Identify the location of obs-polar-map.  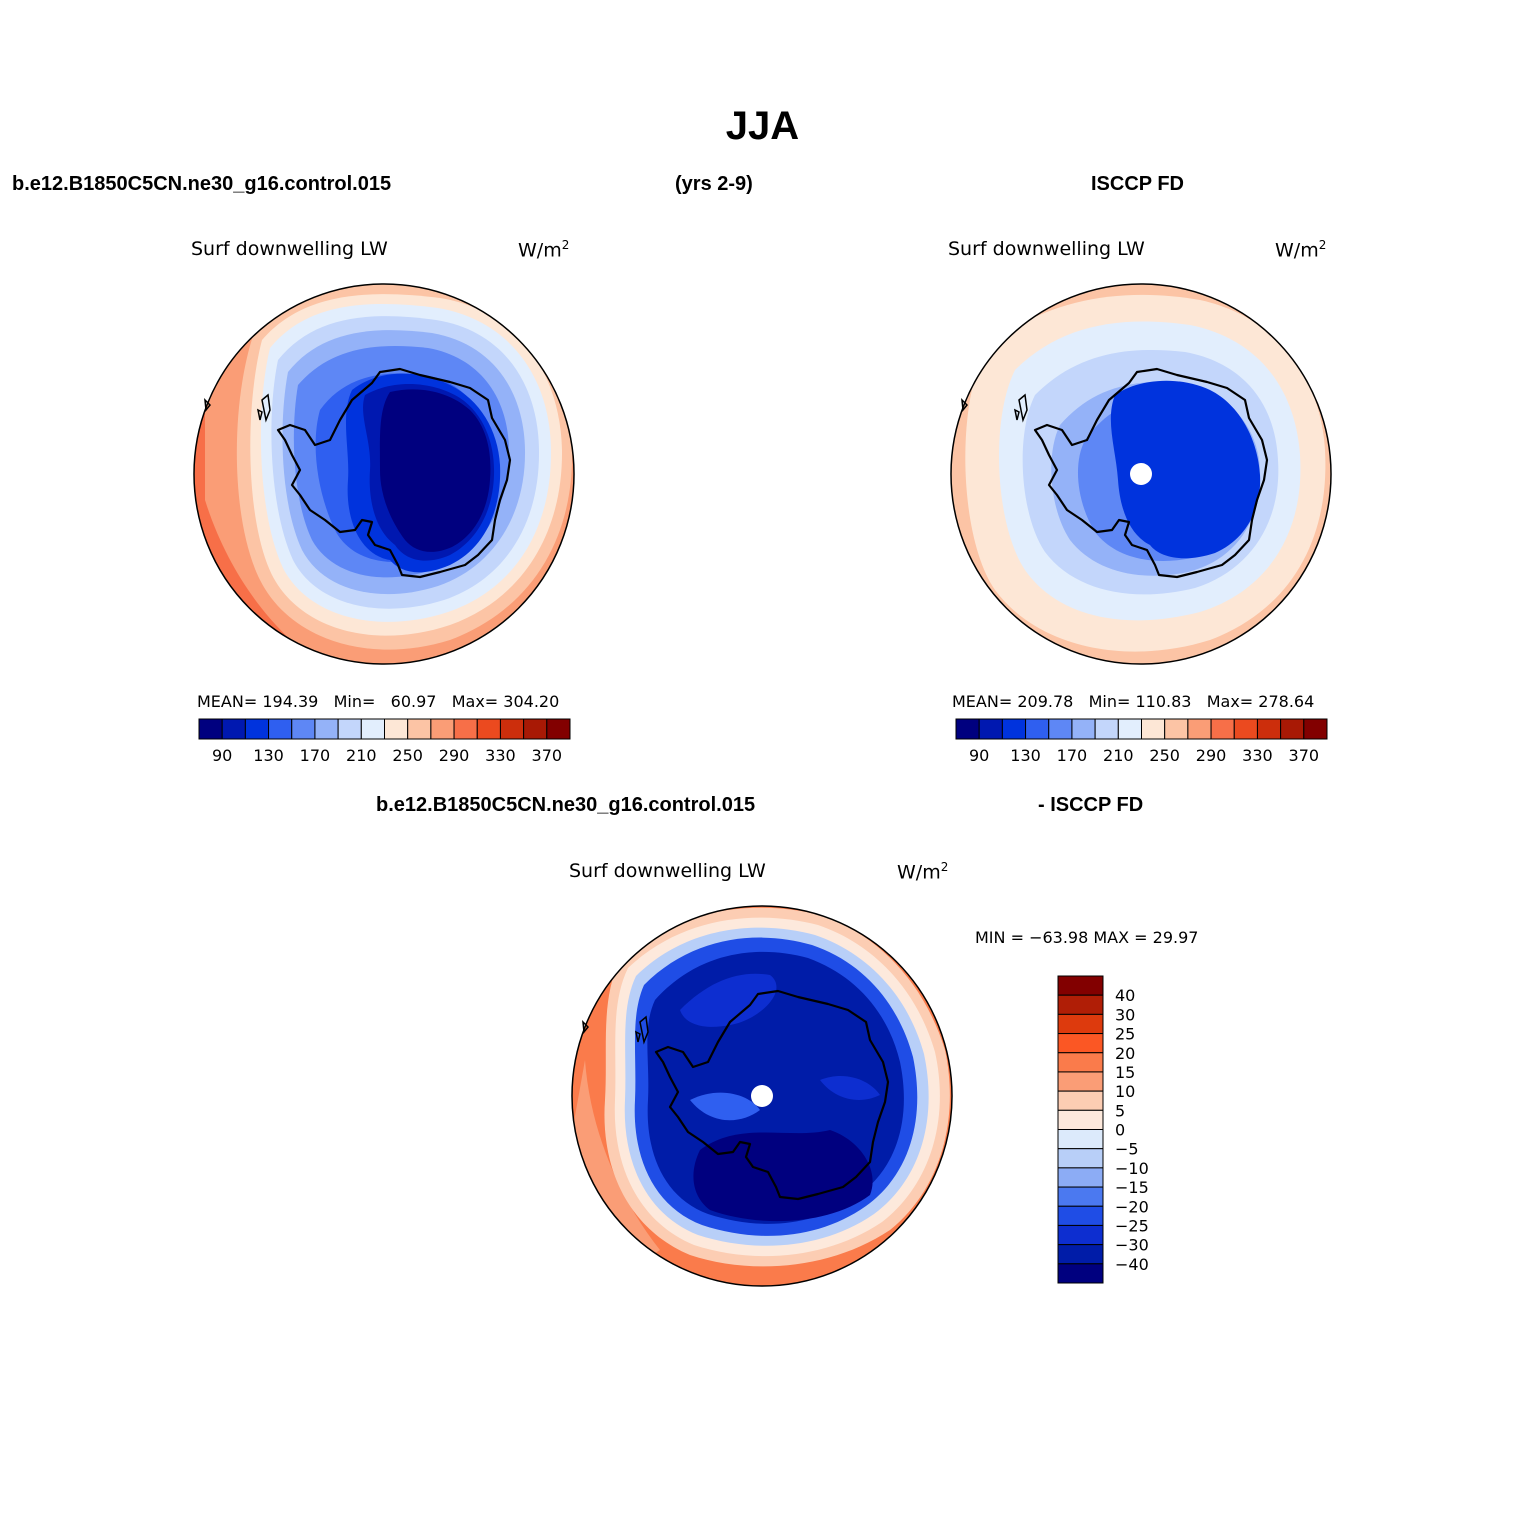
(1141, 474).